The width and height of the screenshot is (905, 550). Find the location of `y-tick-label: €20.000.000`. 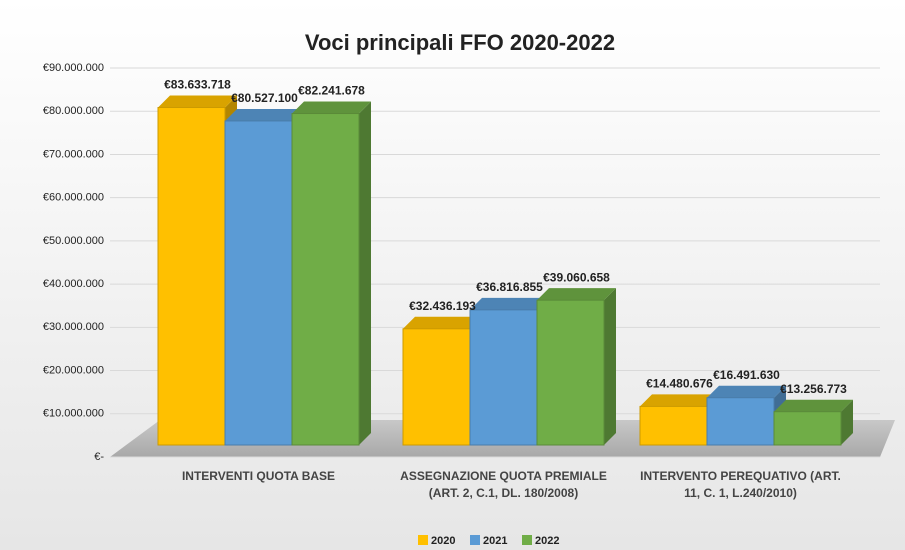

y-tick-label: €20.000.000 is located at coordinates (73, 370).